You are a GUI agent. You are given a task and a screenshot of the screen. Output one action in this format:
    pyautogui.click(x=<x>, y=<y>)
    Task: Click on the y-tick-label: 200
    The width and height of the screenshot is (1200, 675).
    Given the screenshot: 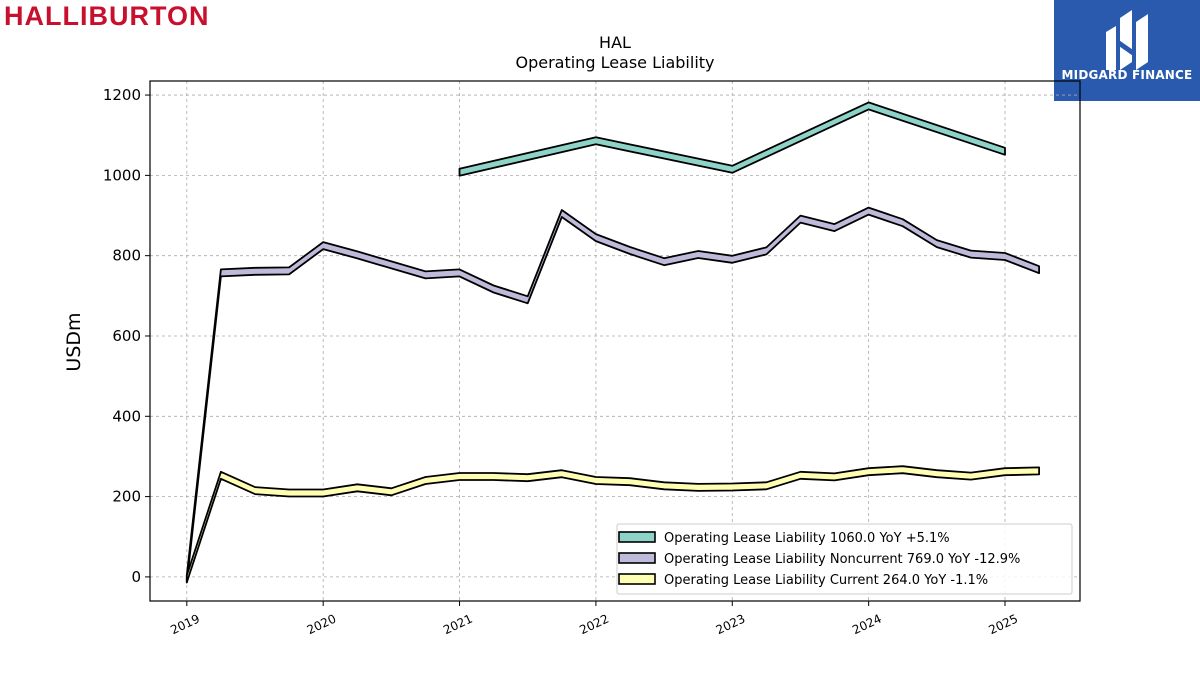 What is the action you would take?
    pyautogui.click(x=126, y=497)
    